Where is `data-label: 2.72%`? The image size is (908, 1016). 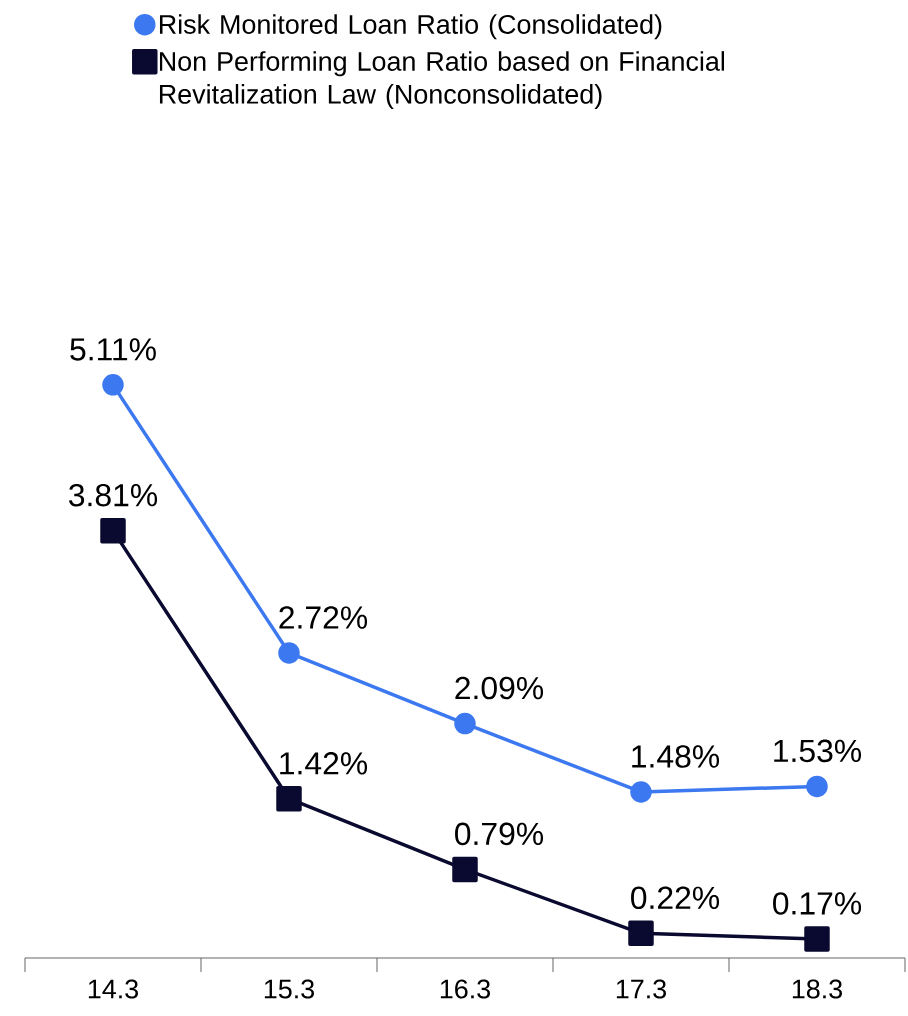
data-label: 2.72% is located at coordinates (323, 617).